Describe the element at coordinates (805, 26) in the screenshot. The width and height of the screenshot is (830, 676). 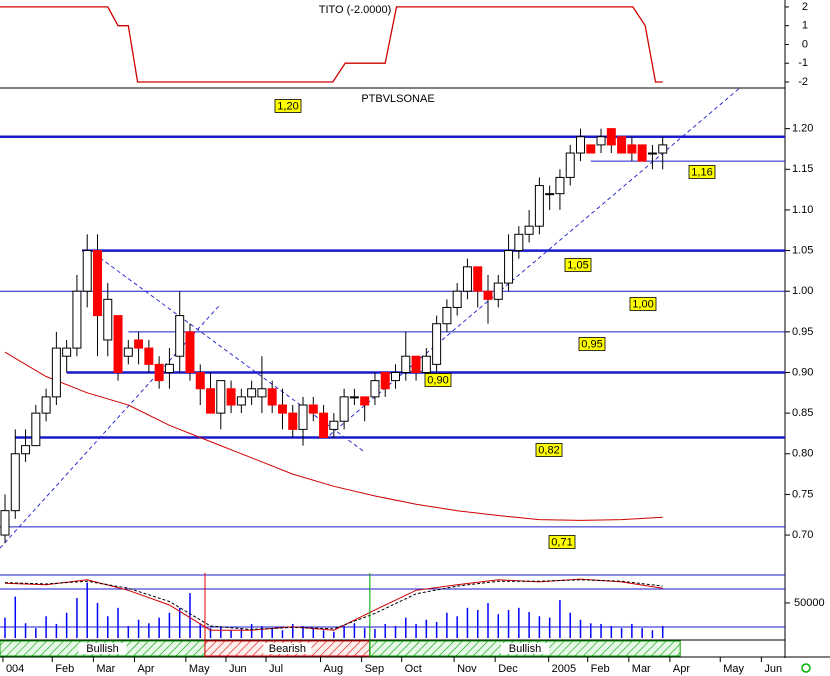
I see `indicator-tick-label: 1` at that location.